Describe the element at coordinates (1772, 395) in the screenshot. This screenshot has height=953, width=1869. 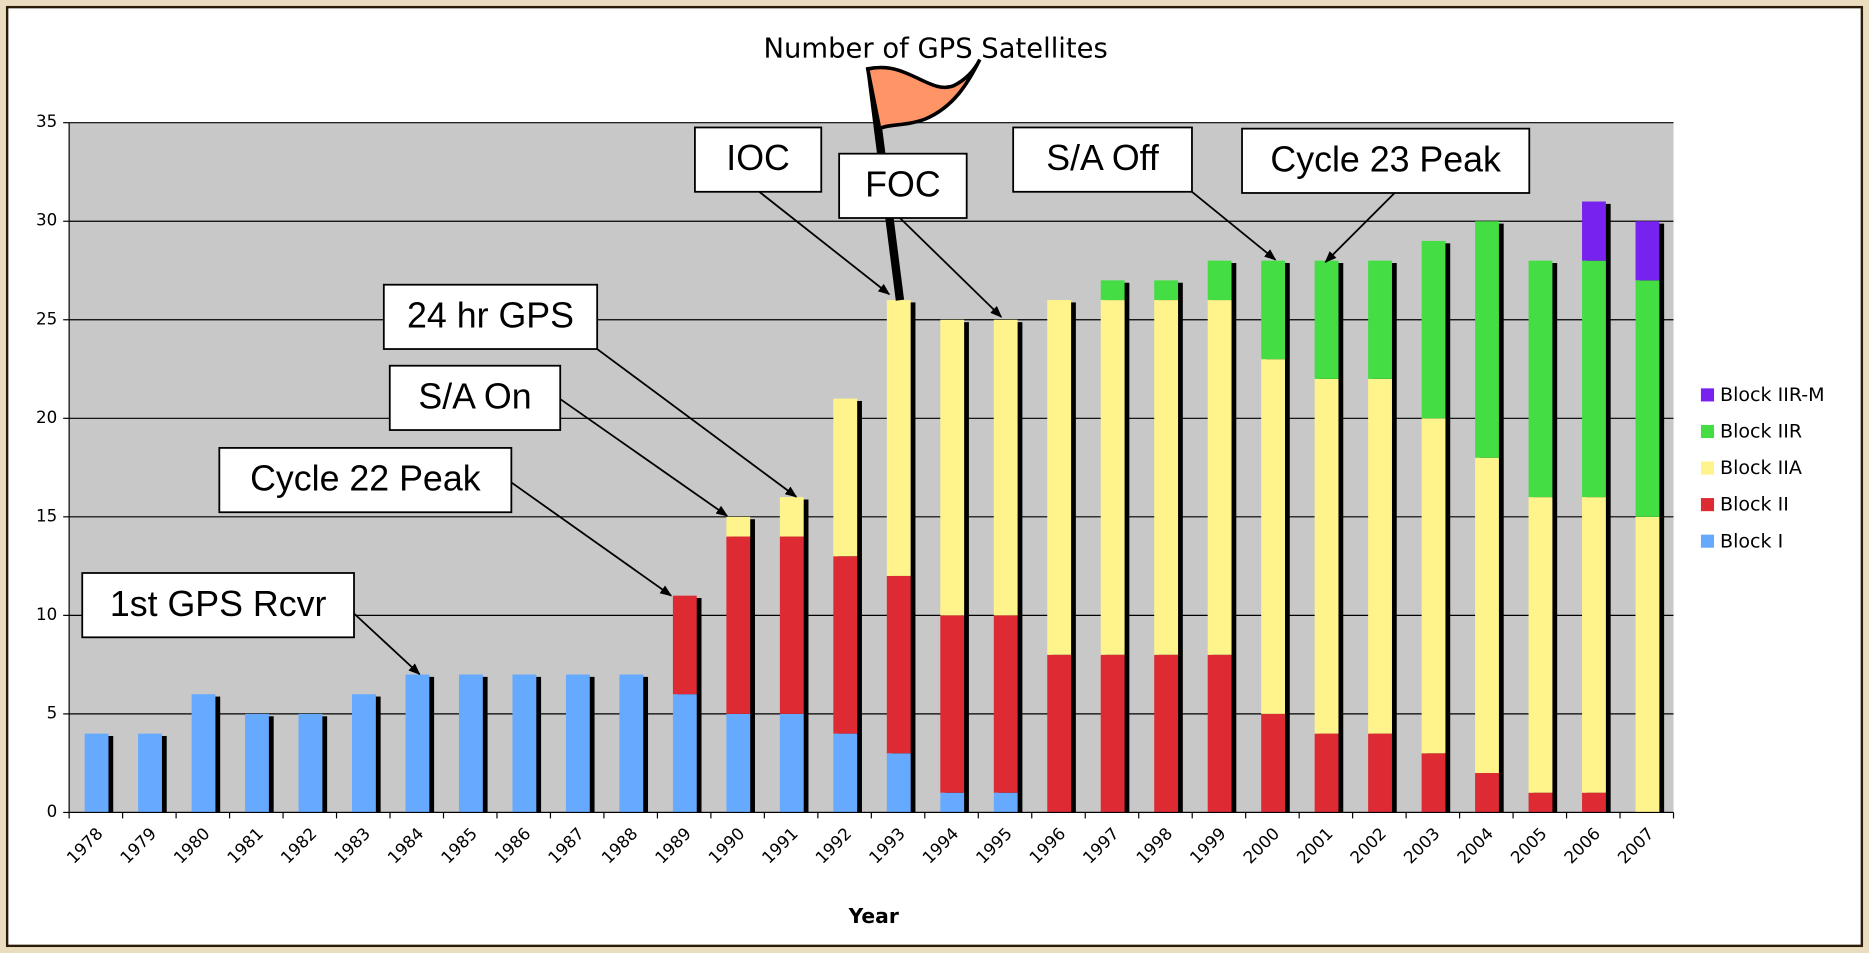
I see `legend-label: Block IIR-M` at that location.